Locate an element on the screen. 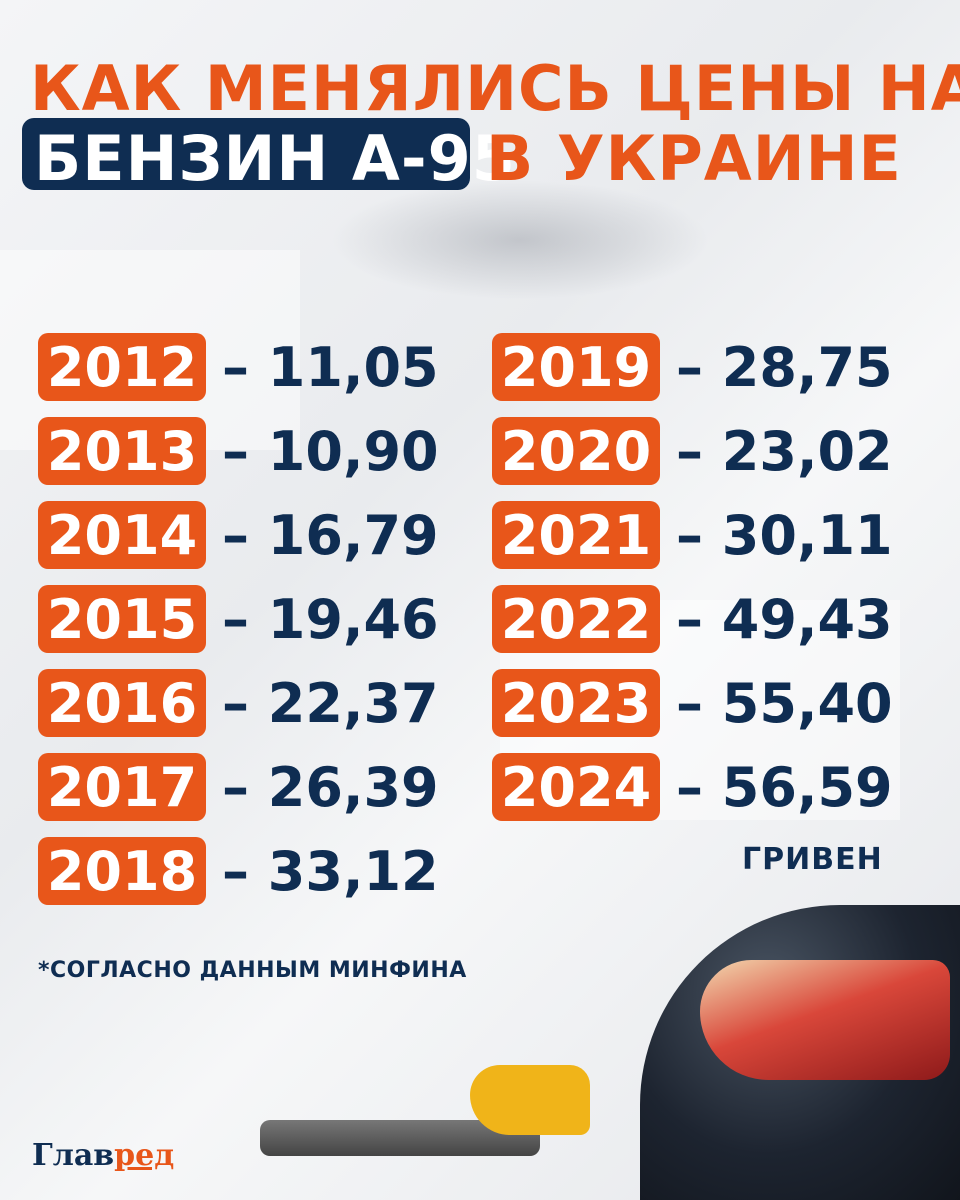 This screenshot has height=1200, width=960. price-value: – 19,46 is located at coordinates (330, 619).